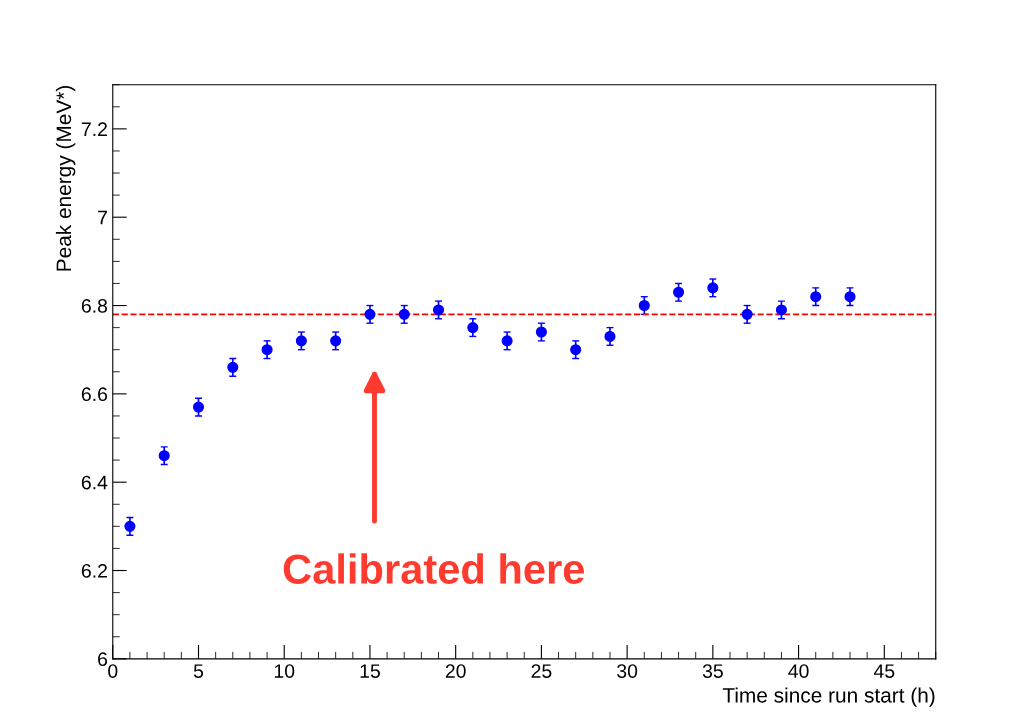  Describe the element at coordinates (94, 482) in the screenshot. I see `y-tick-label: 6.4` at that location.